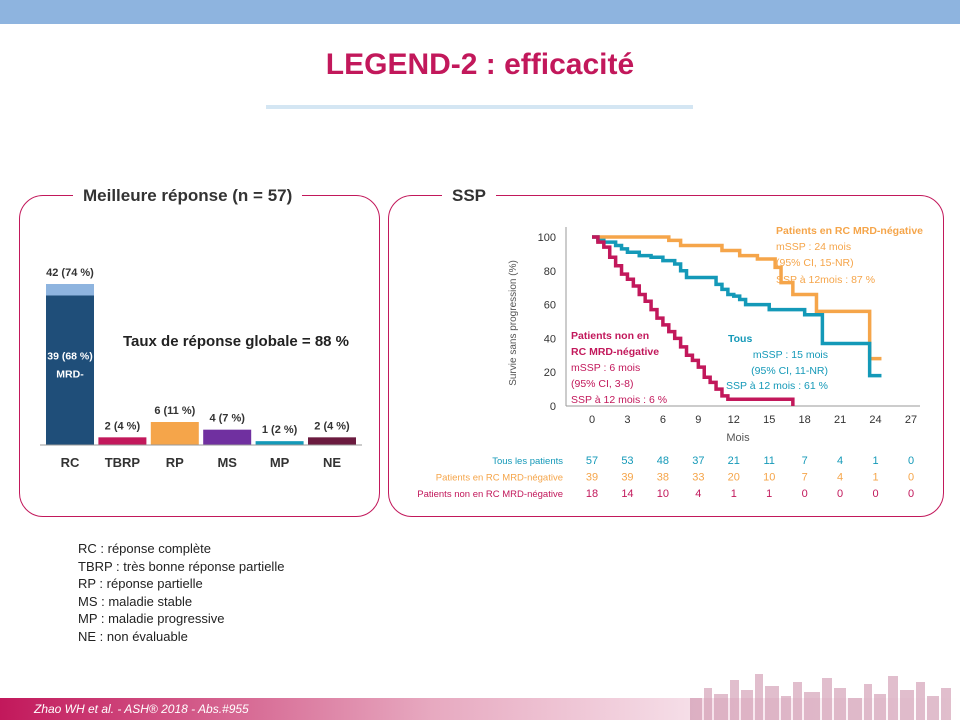 The height and width of the screenshot is (720, 960). I want to click on bar-value-label: 1 (2 %), so click(280, 430).